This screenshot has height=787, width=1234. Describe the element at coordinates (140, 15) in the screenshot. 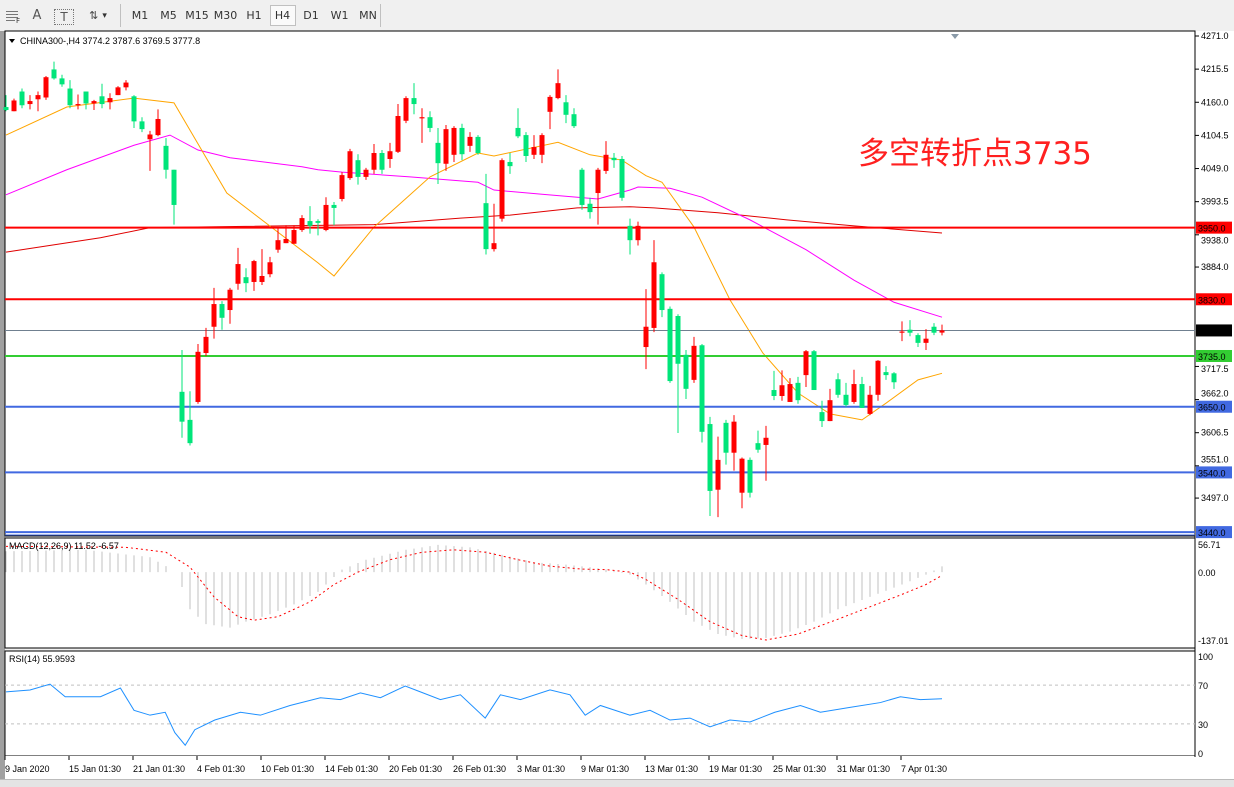

I see `timeframe-m1-button: M1` at that location.